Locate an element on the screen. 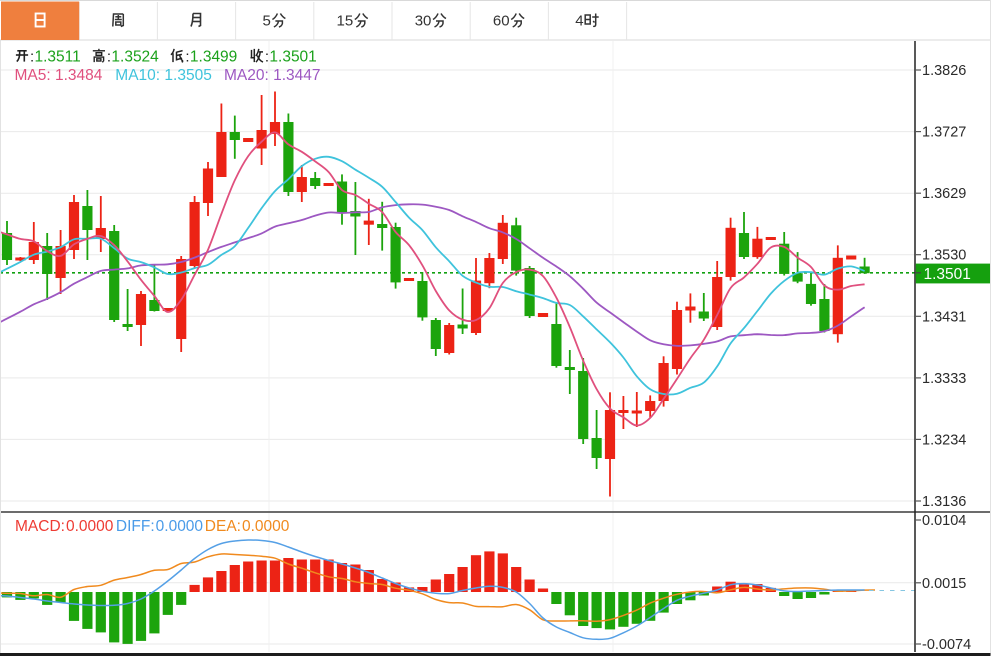 This screenshot has width=1001, height=656. svg-text: MACD:0.0000 is located at coordinates (64, 526).